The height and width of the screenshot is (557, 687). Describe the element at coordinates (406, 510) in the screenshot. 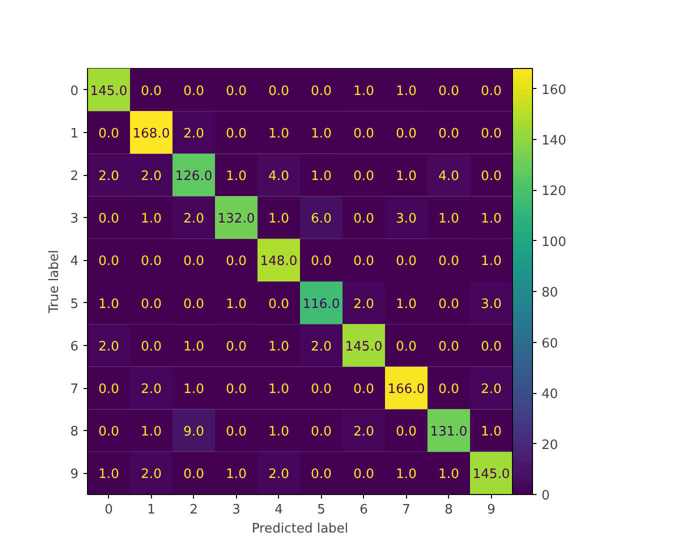

I see `x-tick-label: 7` at that location.